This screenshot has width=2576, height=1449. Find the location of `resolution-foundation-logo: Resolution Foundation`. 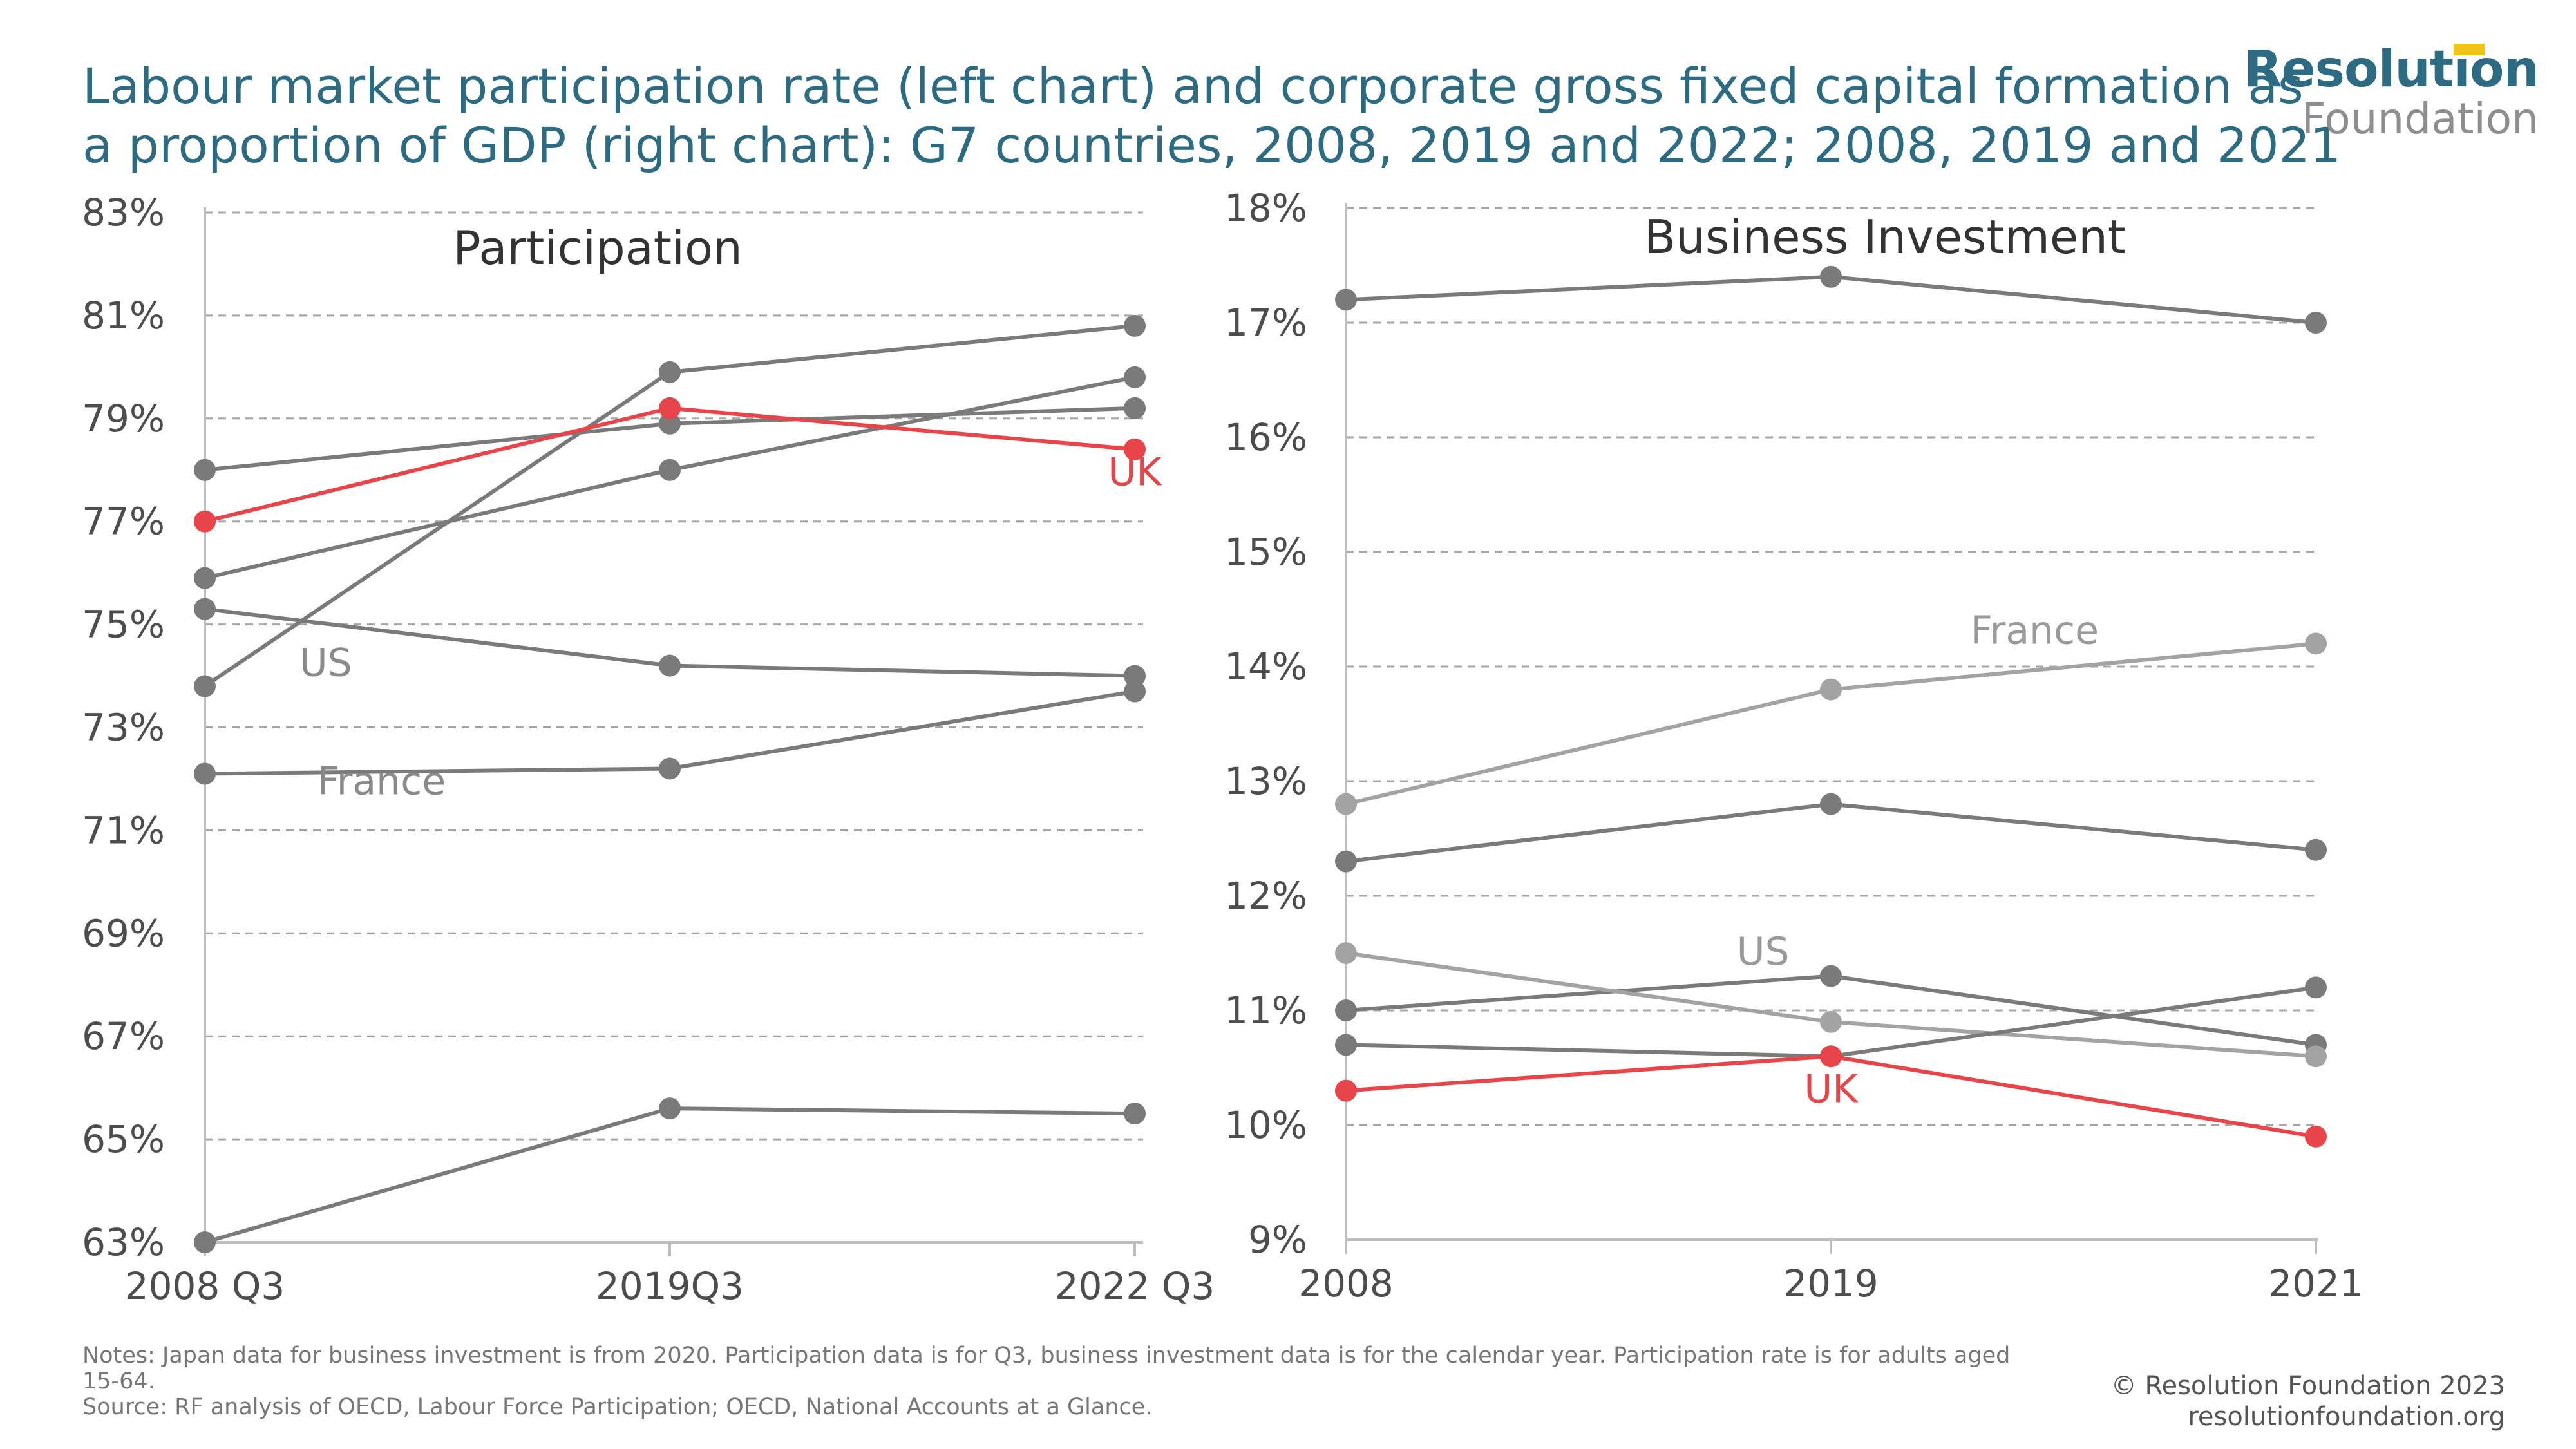

resolution-foundation-logo: Resolution Foundation is located at coordinates (2392, 92).